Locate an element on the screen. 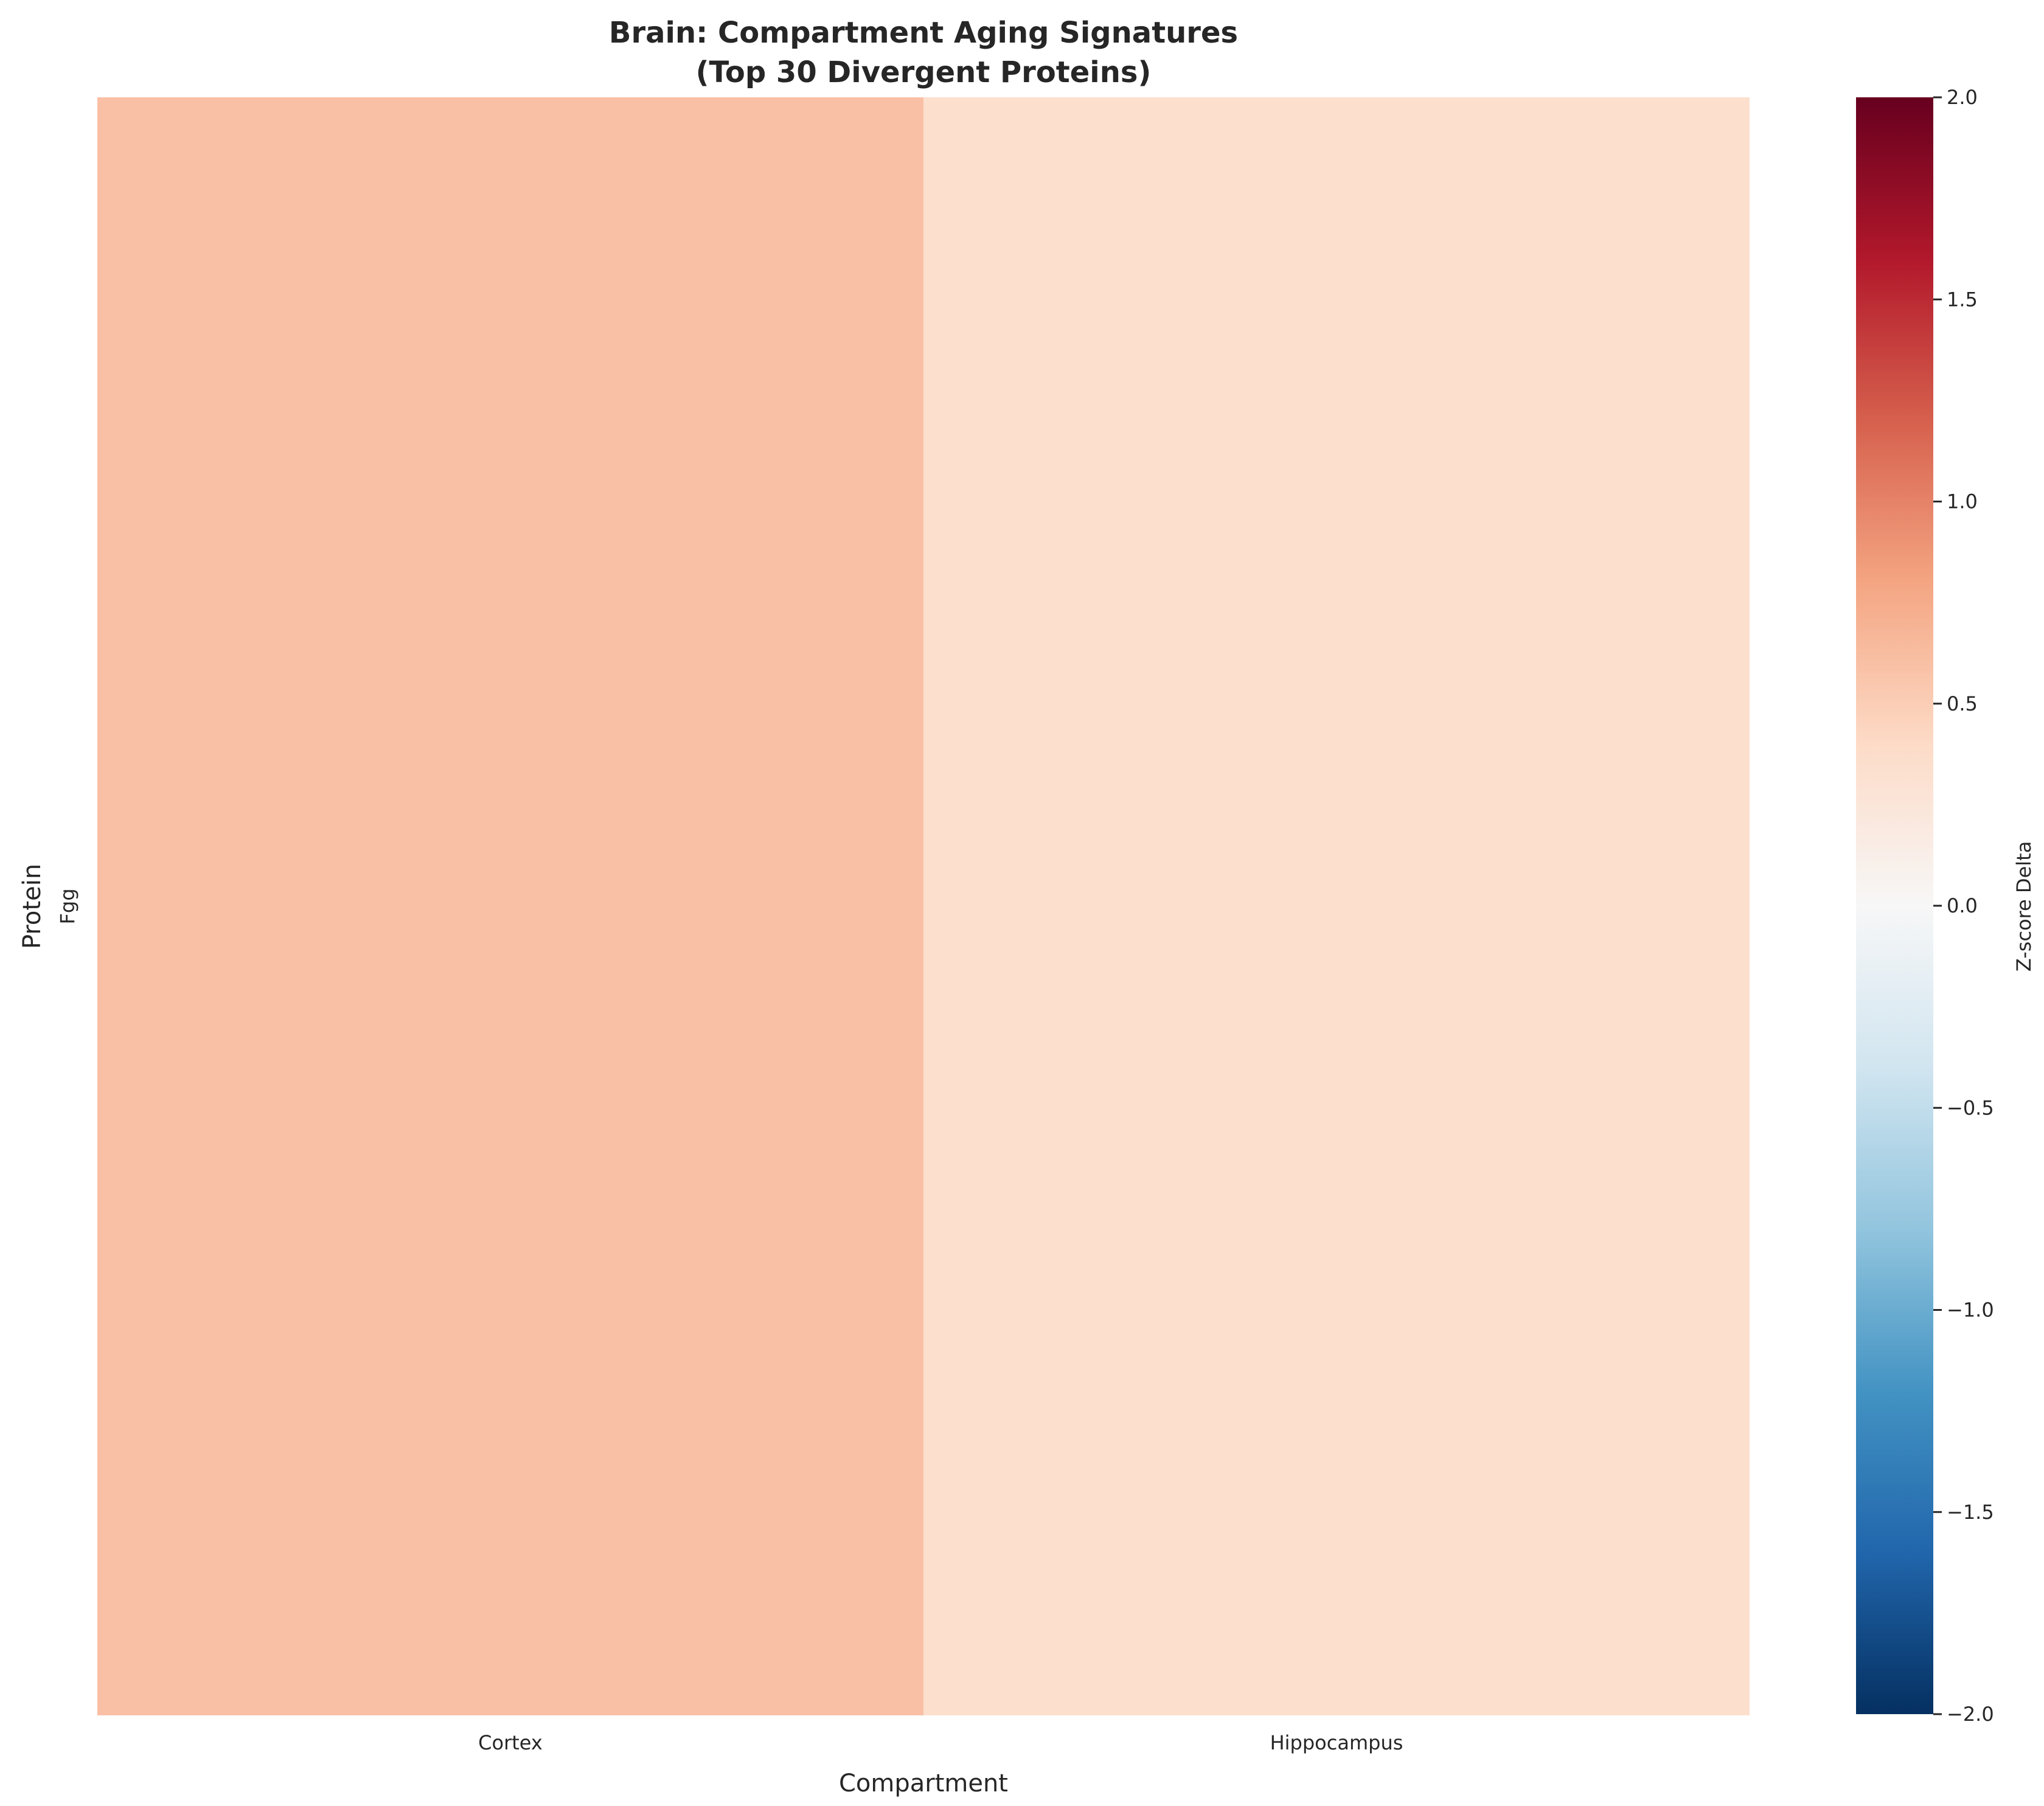  colorbar-tick-label: −1.5 is located at coordinates (1970, 1512).